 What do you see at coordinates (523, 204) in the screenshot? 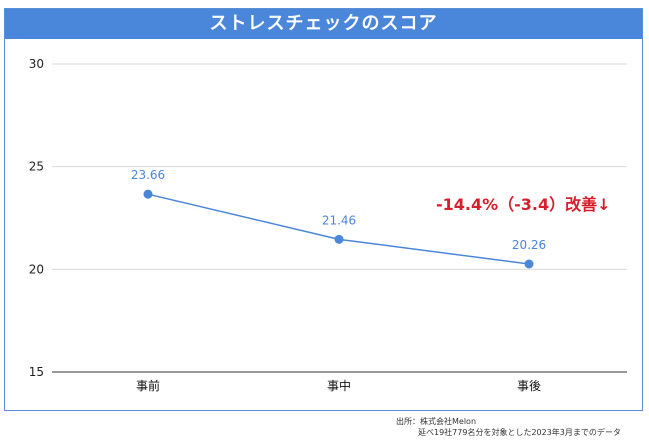
I see `improvement-annotation: -14.4%（-3.4）改善↓` at bounding box center [523, 204].